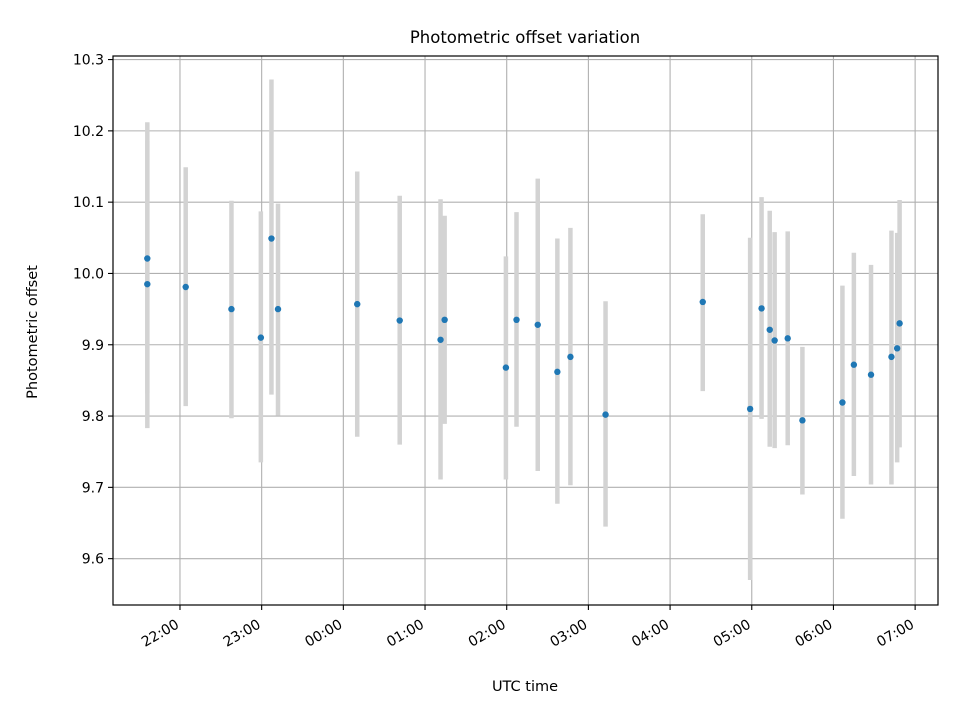  What do you see at coordinates (525, 37) in the screenshot?
I see `chart-title: Photometric offset variation` at bounding box center [525, 37].